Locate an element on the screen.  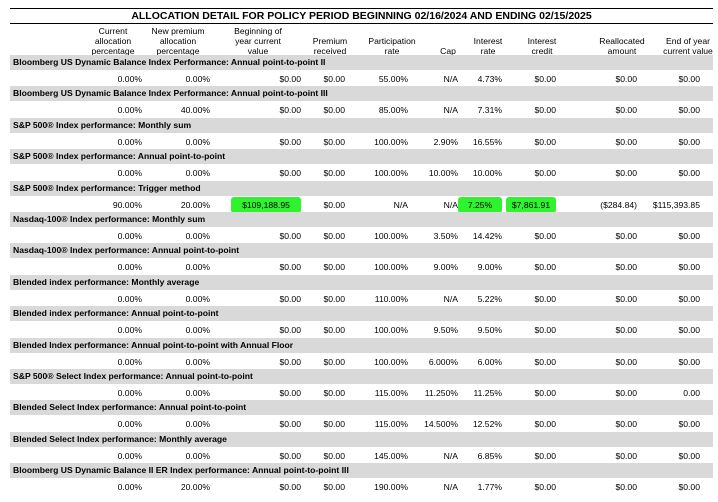
value-cell-cap: 2.90% is located at coordinates (445, 141).